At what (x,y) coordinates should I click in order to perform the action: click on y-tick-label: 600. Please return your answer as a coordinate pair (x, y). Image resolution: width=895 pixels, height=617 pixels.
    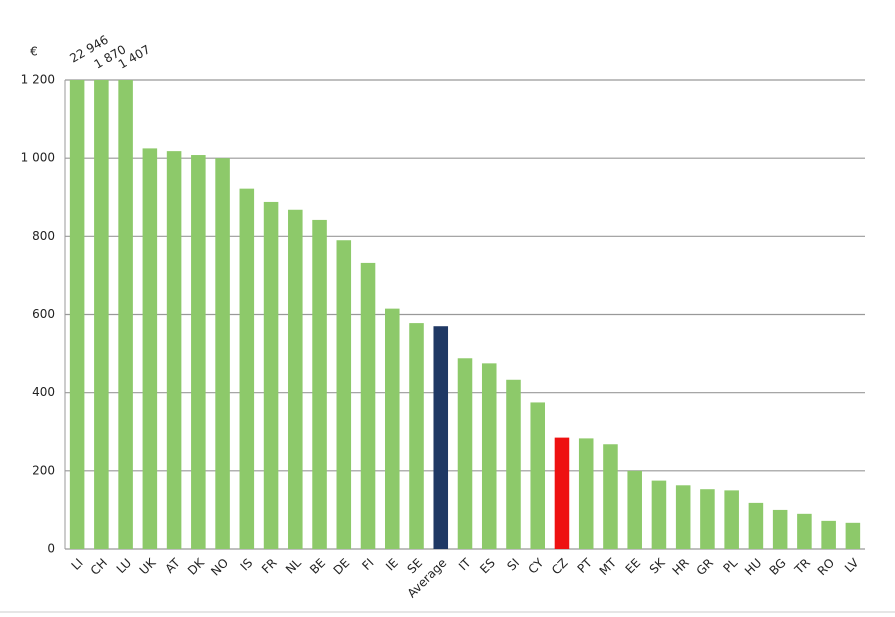
    Looking at the image, I should click on (43, 314).